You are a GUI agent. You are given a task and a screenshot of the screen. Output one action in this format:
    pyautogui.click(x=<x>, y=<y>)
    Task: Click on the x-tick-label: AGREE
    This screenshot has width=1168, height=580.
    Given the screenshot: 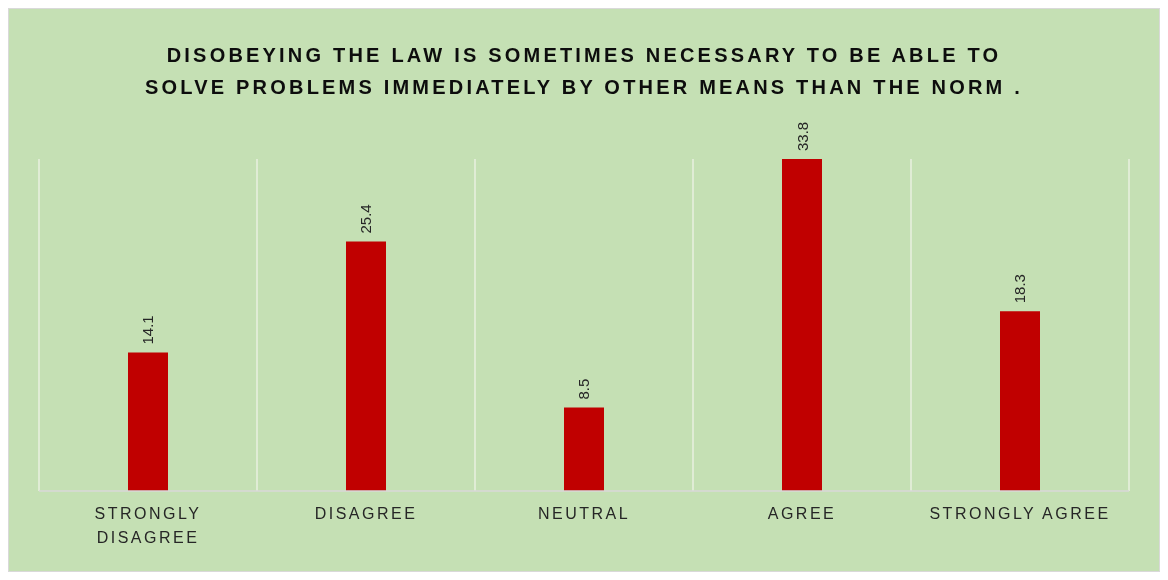 What is the action you would take?
    pyautogui.click(x=802, y=513)
    